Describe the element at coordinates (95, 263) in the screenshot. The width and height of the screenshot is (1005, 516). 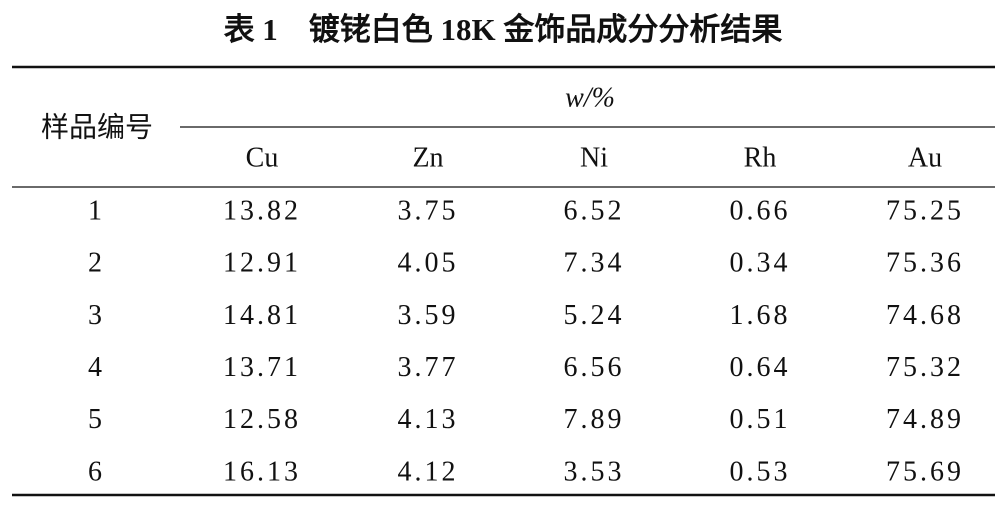
I see `sample-id: 2` at that location.